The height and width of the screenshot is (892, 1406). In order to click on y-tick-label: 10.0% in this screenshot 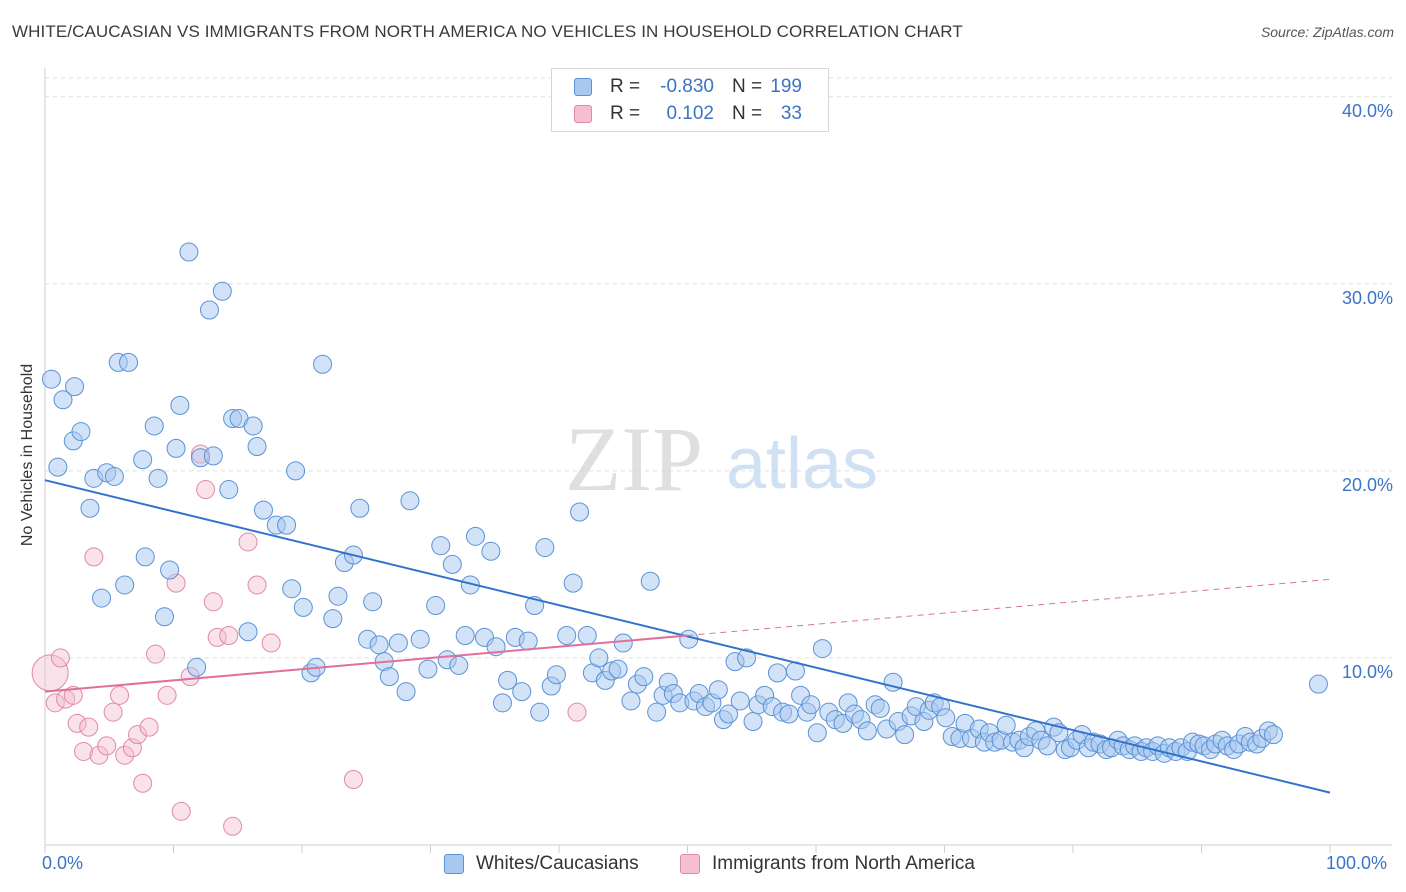, I will do `click(1367, 671)`.